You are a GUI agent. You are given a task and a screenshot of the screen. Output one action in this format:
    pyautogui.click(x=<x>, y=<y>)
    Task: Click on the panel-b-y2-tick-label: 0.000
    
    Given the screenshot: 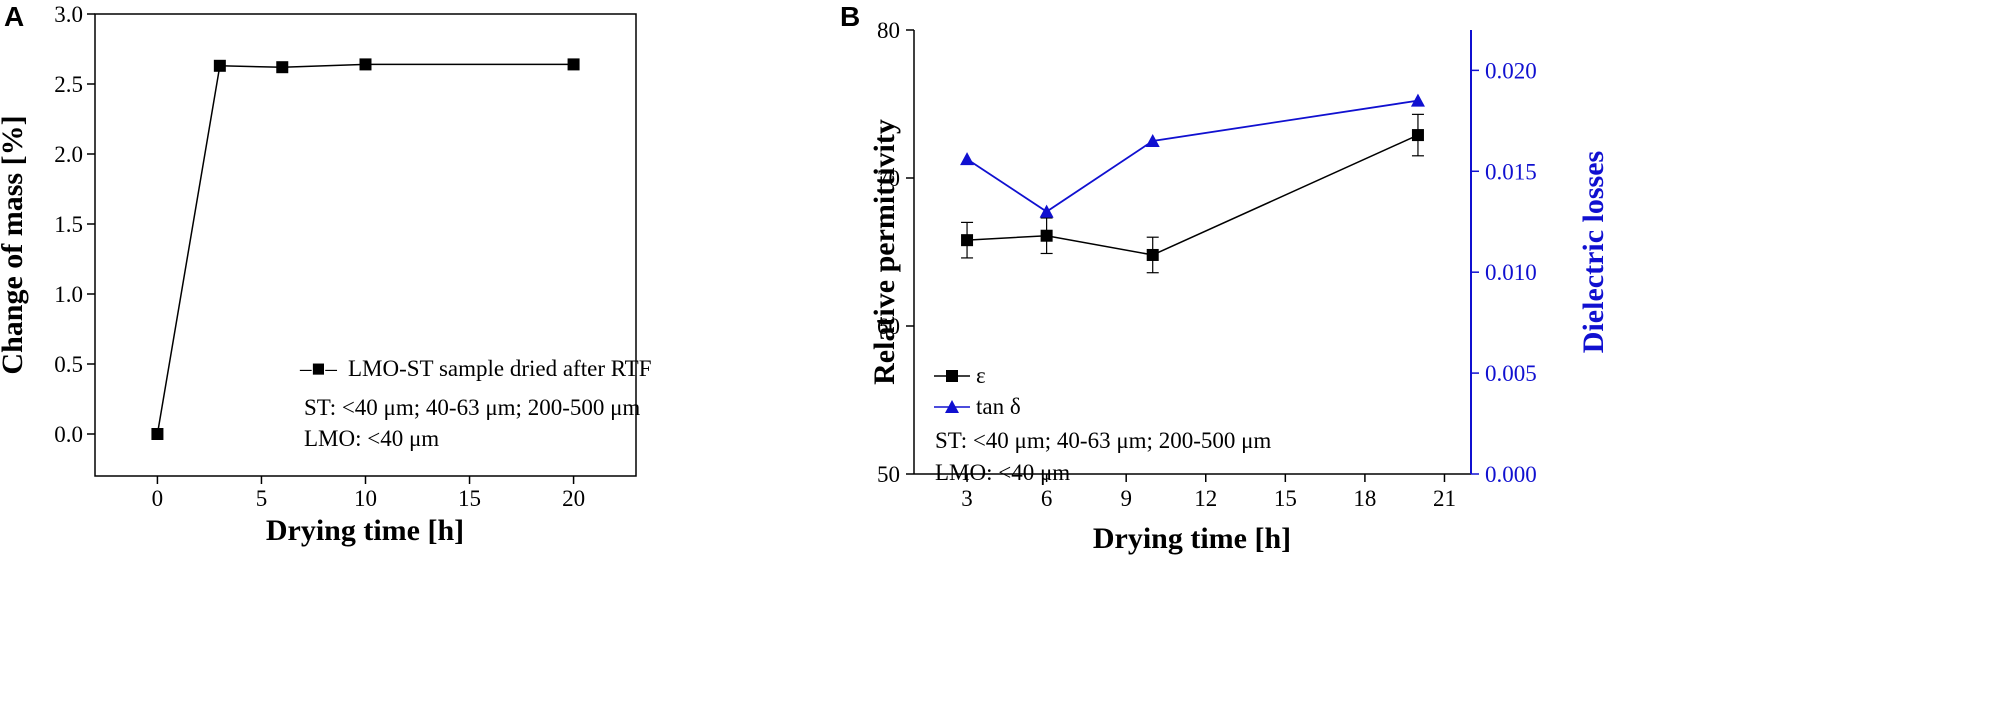 What is the action you would take?
    pyautogui.click(x=1511, y=474)
    